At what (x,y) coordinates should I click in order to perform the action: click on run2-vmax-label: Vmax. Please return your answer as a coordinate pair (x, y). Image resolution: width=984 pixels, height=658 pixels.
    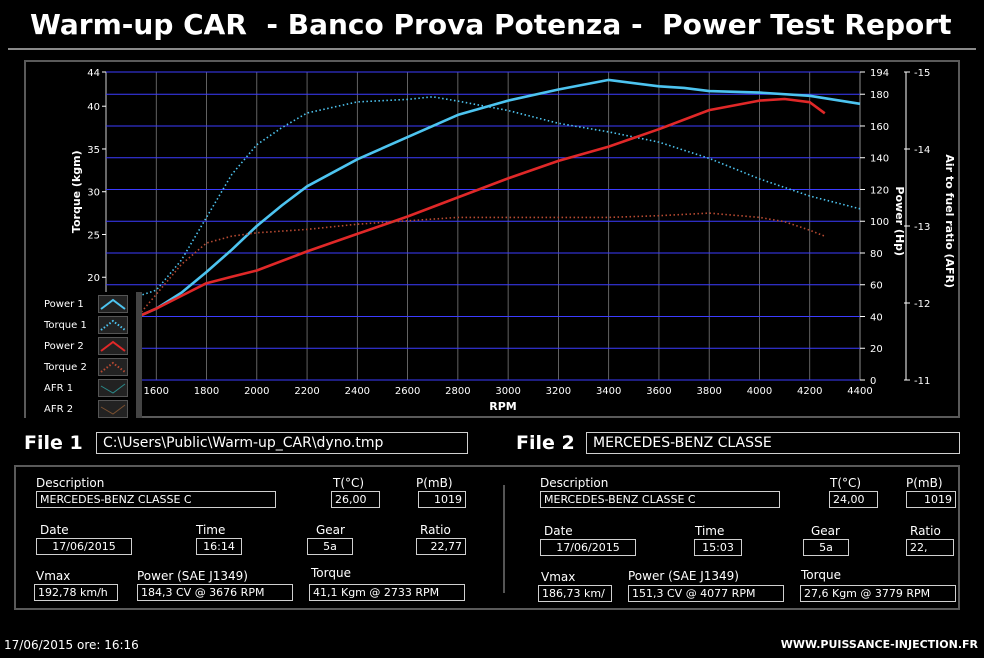
    Looking at the image, I should click on (558, 577).